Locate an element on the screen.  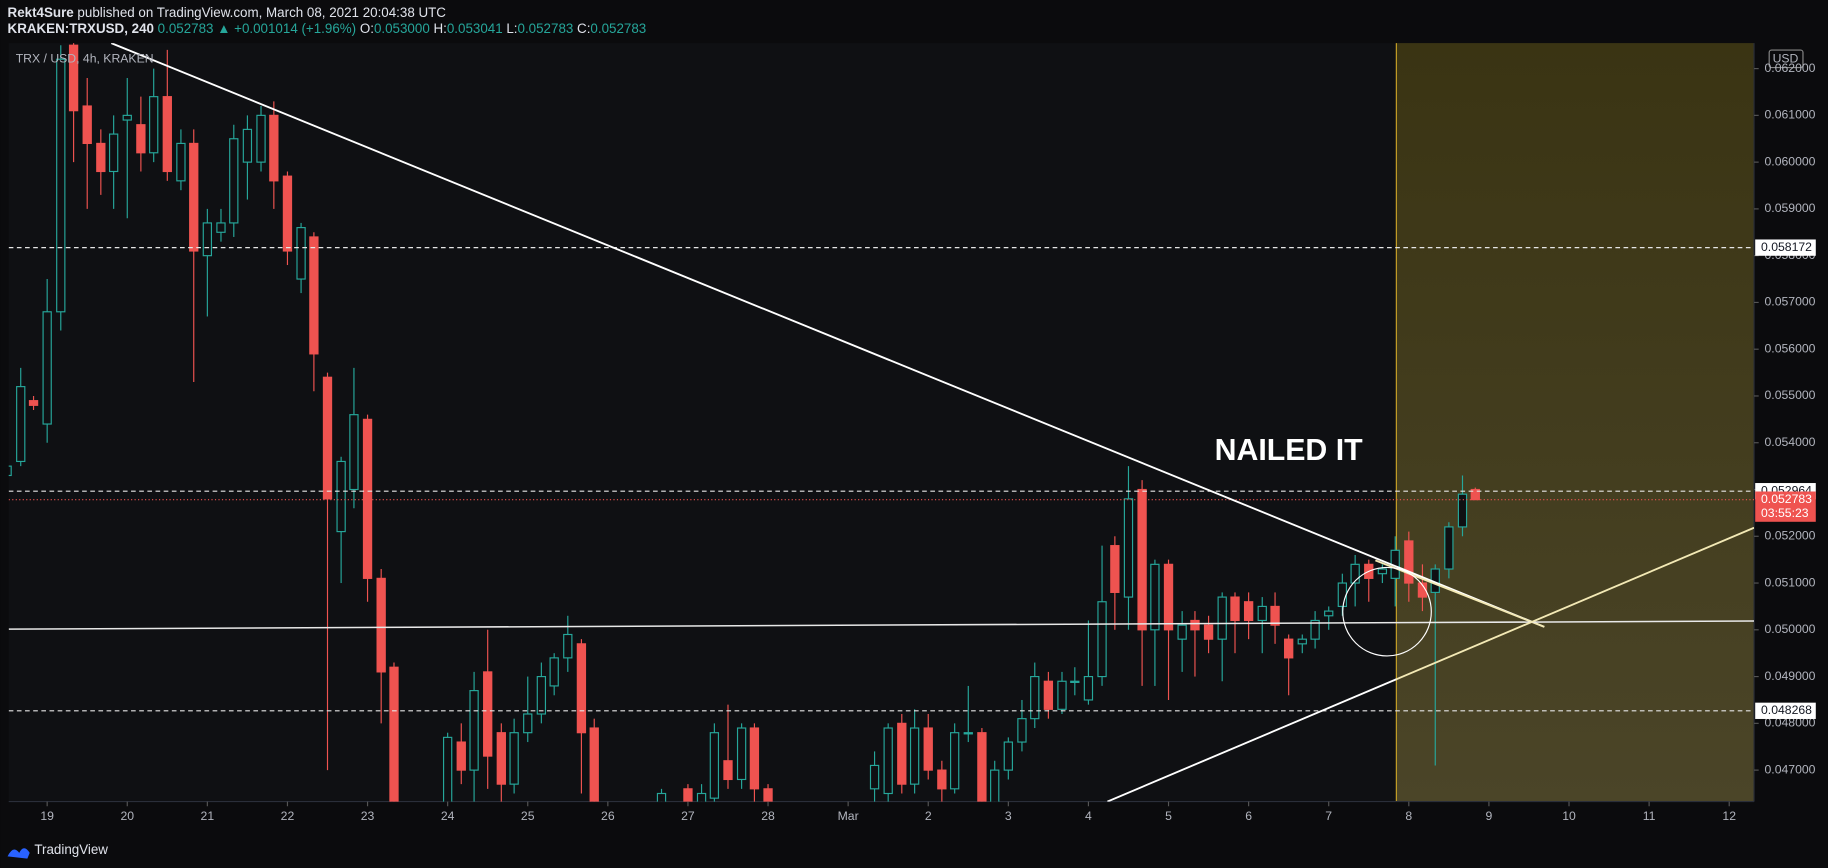
currency-box is located at coordinates (1786, 59).